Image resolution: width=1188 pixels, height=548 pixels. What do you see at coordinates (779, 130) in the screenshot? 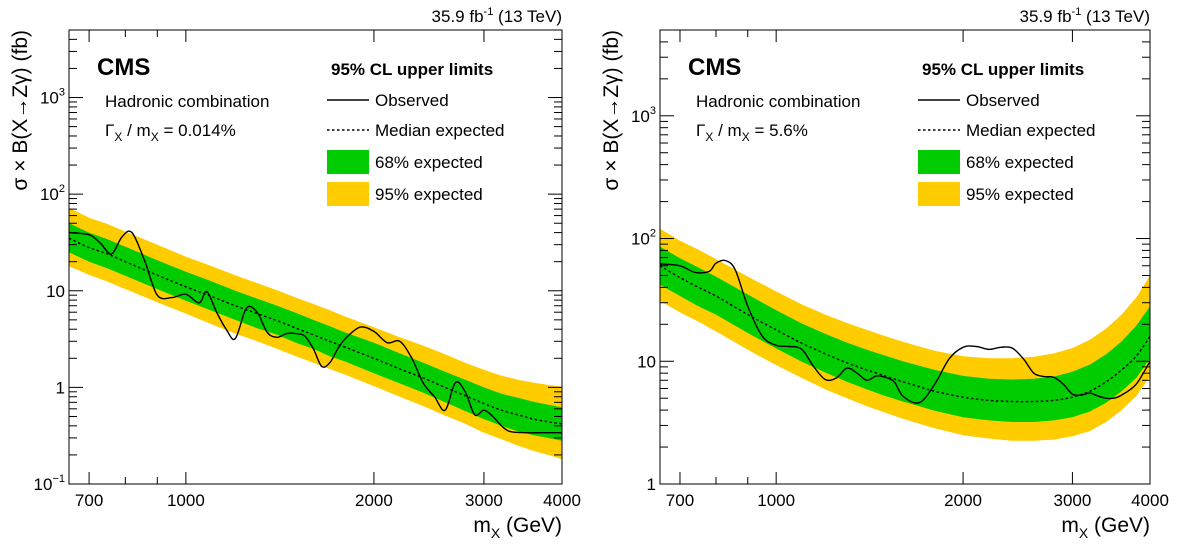
I see `width-ratio-value: = 5.6%` at bounding box center [779, 130].